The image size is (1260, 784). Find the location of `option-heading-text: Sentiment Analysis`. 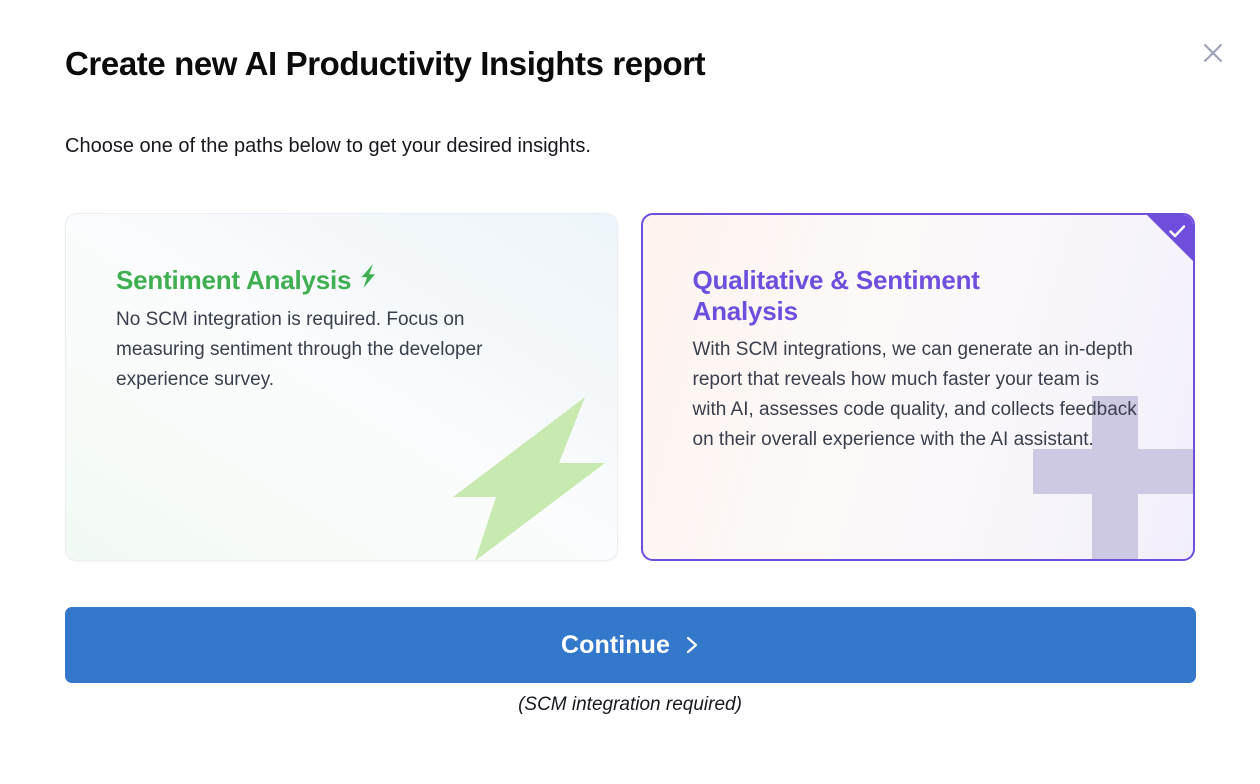

option-heading-text: Sentiment Analysis is located at coordinates (234, 280).